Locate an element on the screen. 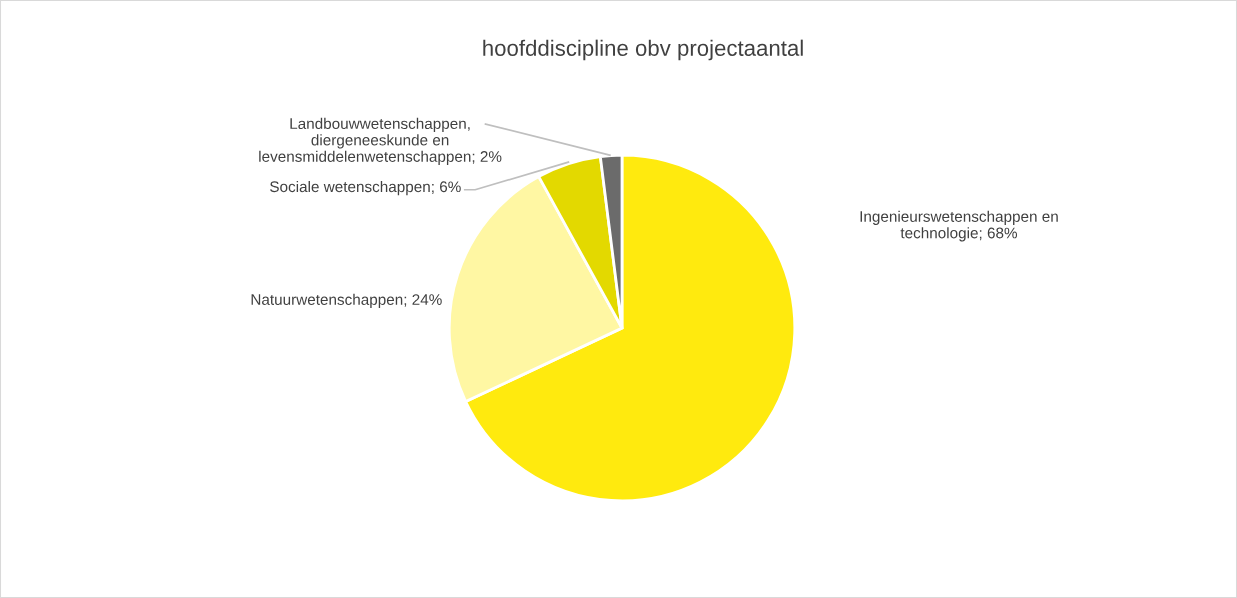 This screenshot has width=1237, height=598. slice-label: Sociale wetenschappen; 6% is located at coordinates (365, 188).